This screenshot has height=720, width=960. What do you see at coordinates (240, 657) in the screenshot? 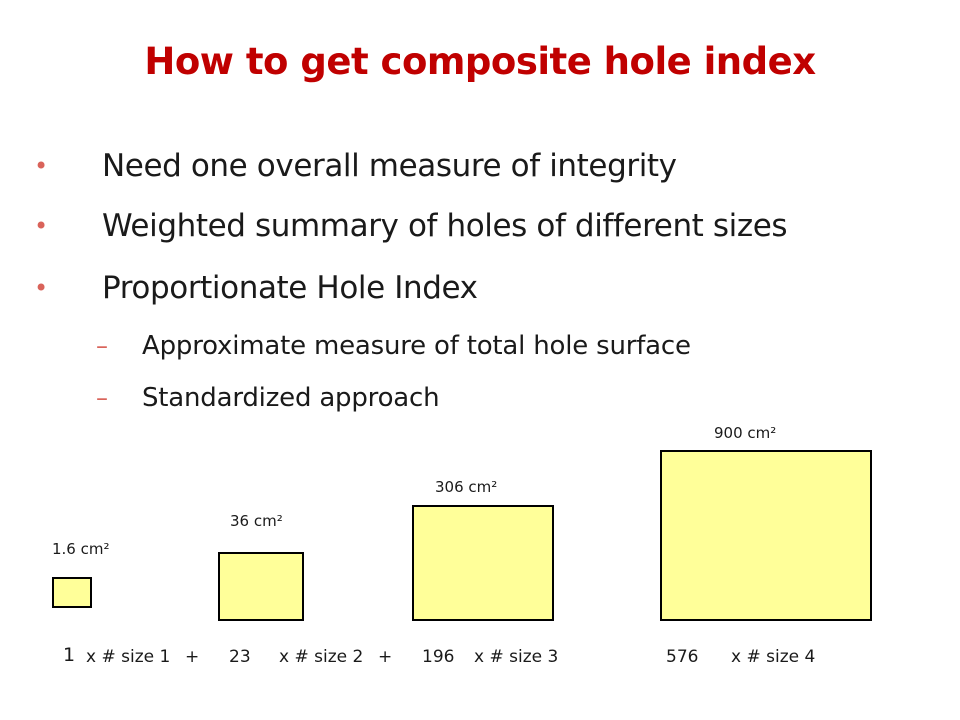
I see `weight-size-2: 23` at bounding box center [240, 657].